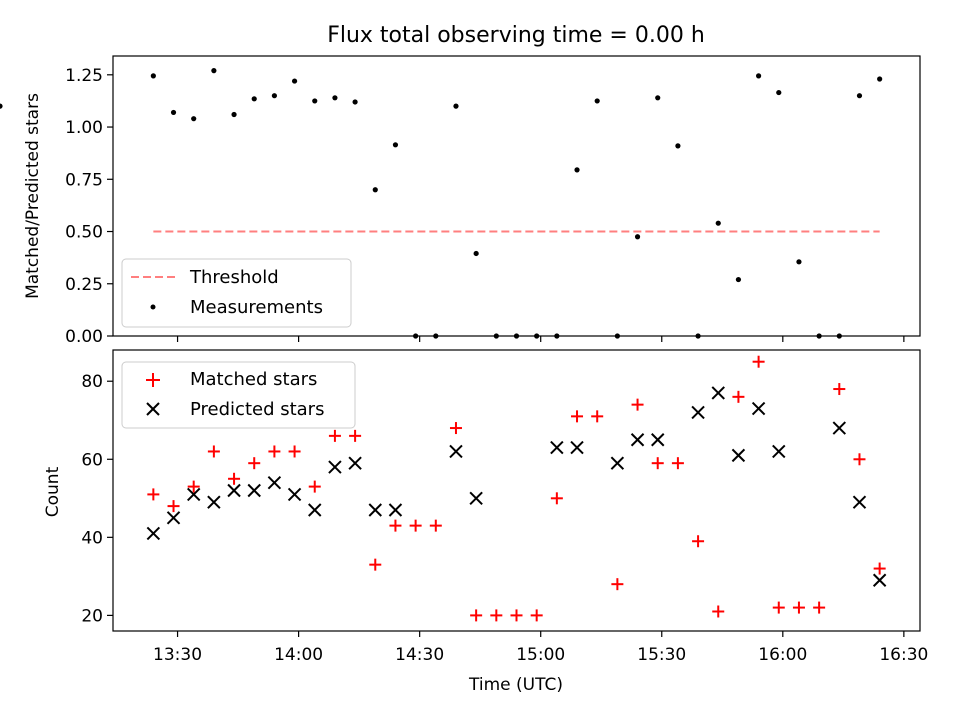 This screenshot has height=720, width=960. I want to click on count-x-tick-label: 15:00, so click(540, 655).